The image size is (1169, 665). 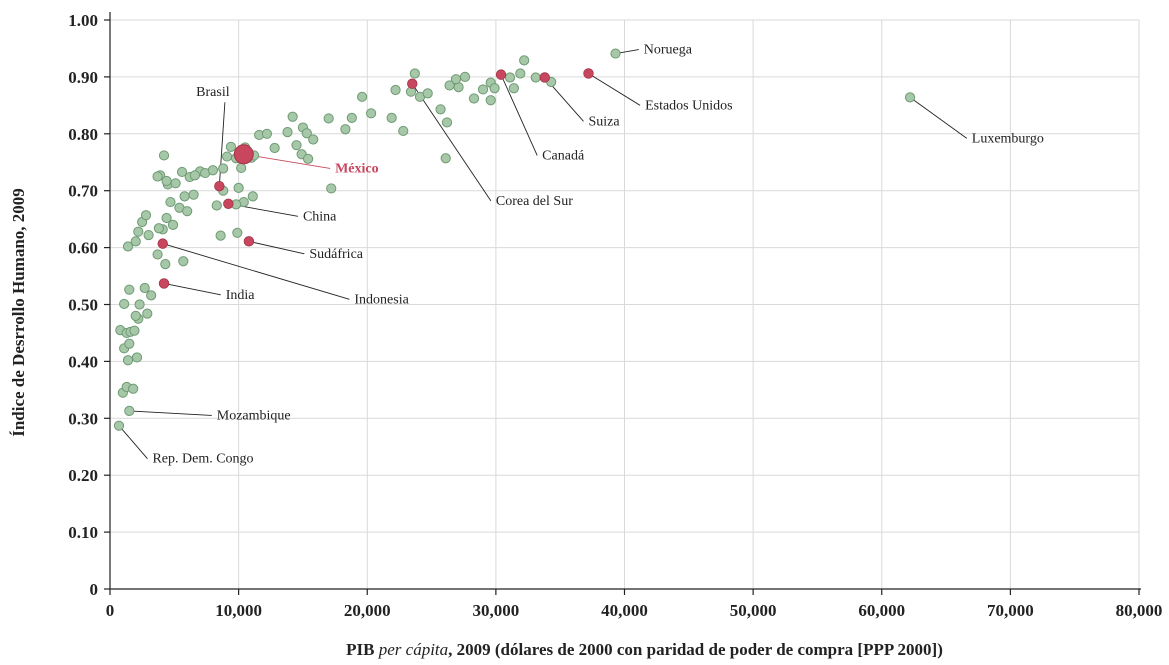 I want to click on x-tick-label: 80,000, so click(x=1139, y=610).